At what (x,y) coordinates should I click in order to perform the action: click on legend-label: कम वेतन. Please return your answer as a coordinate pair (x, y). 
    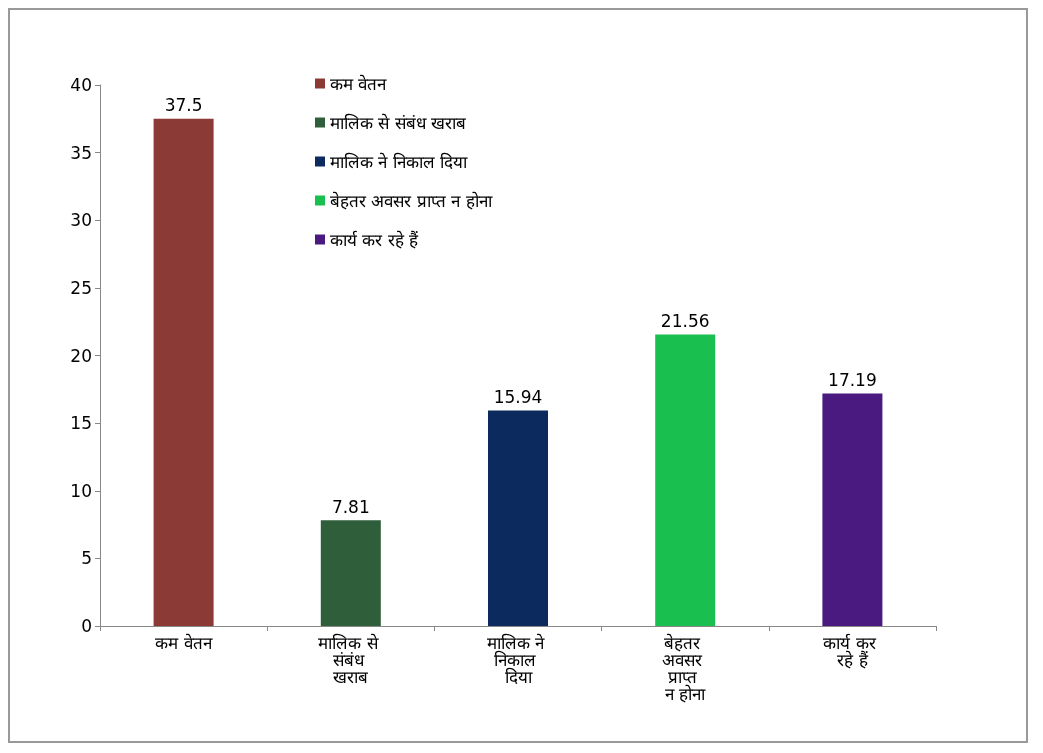
    Looking at the image, I should click on (359, 83).